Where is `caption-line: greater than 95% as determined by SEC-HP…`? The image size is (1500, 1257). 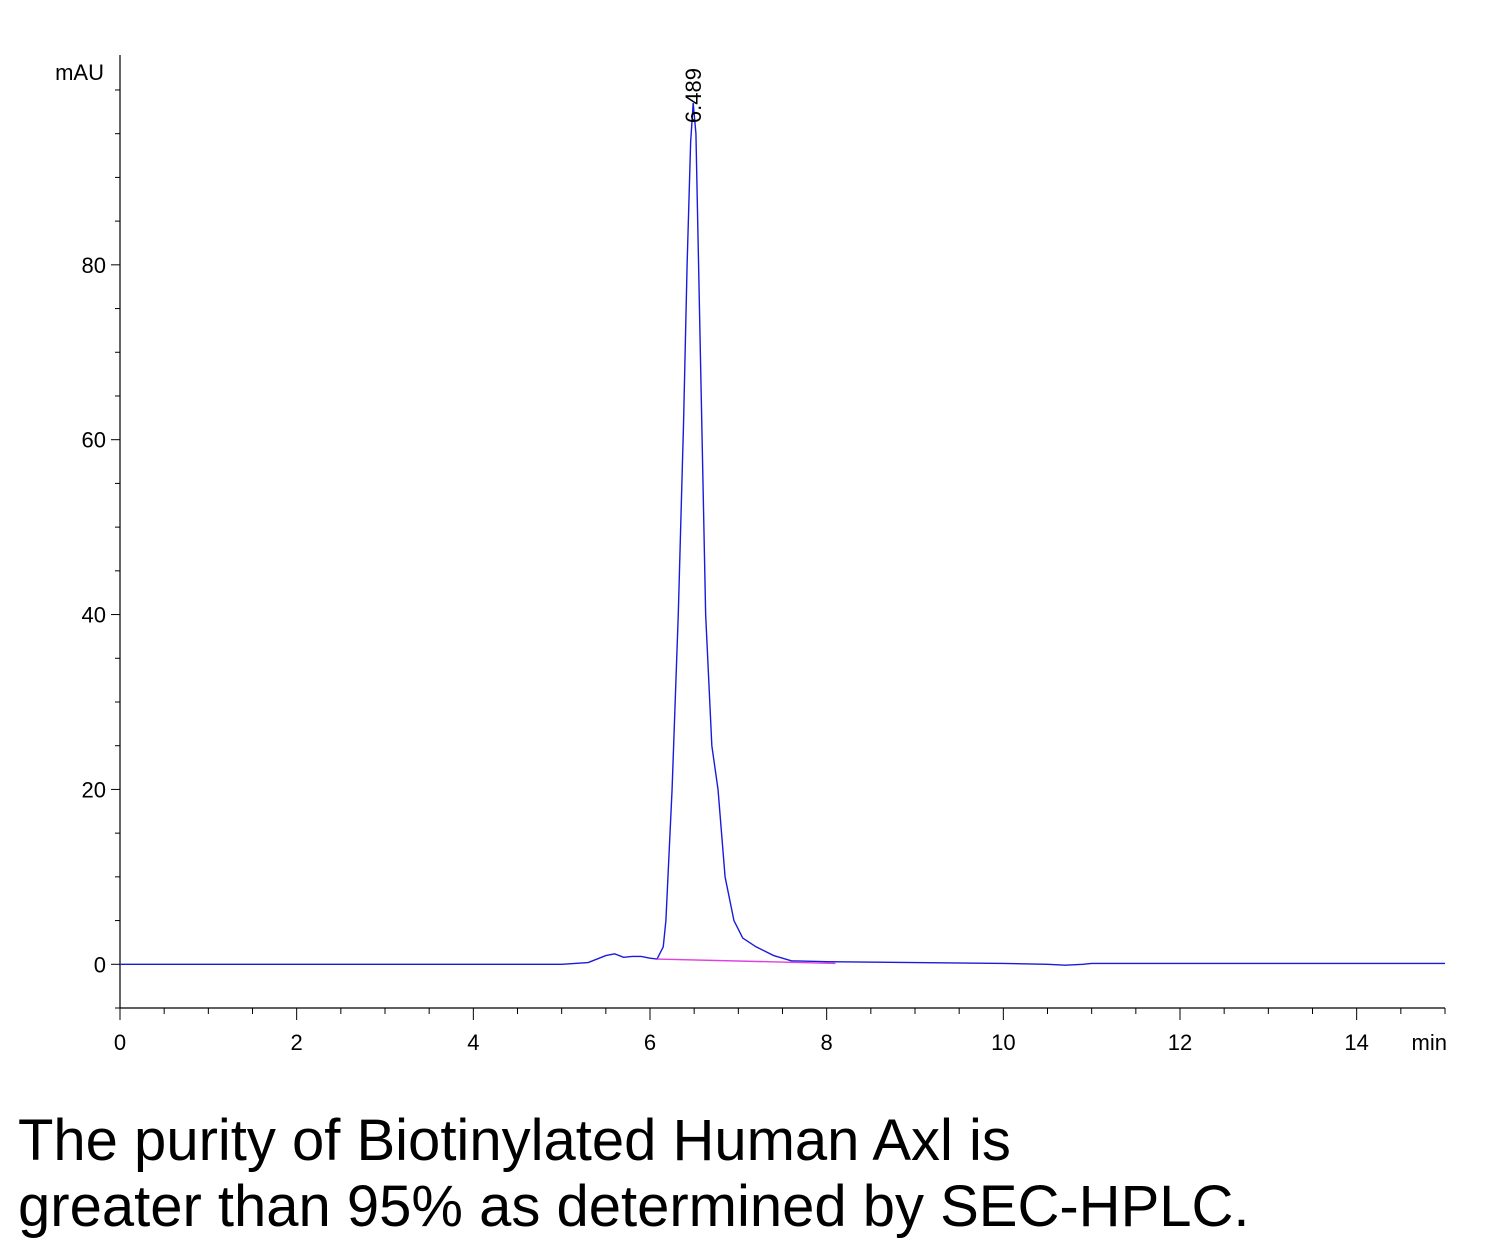
caption-line: greater than 95% as determined by SEC-HP… is located at coordinates (634, 1206).